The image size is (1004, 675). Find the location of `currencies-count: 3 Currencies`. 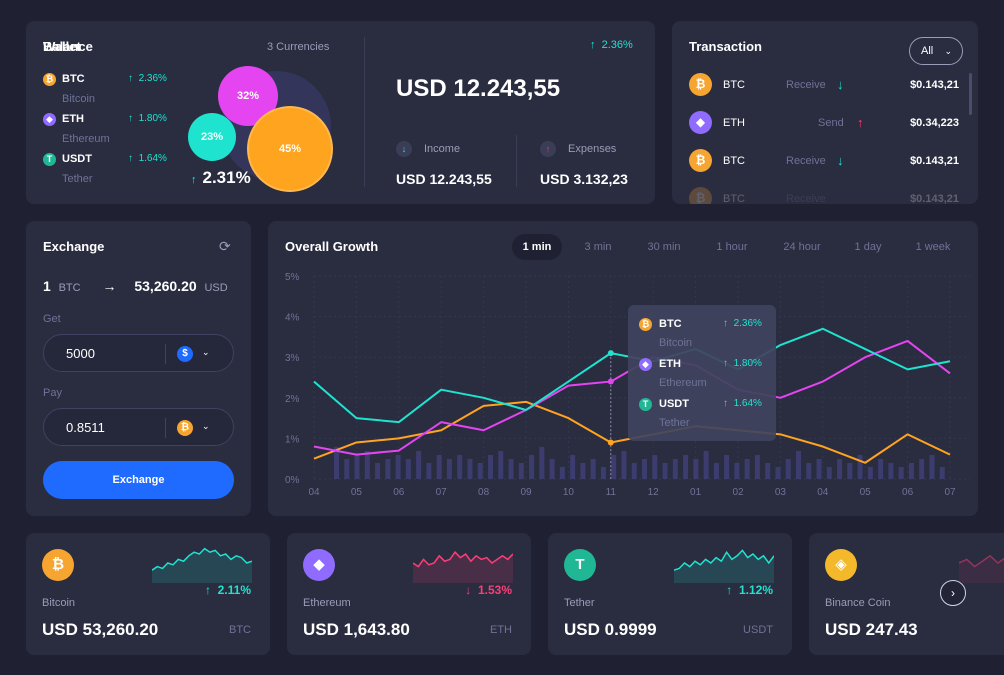

currencies-count: 3 Currencies is located at coordinates (298, 47).